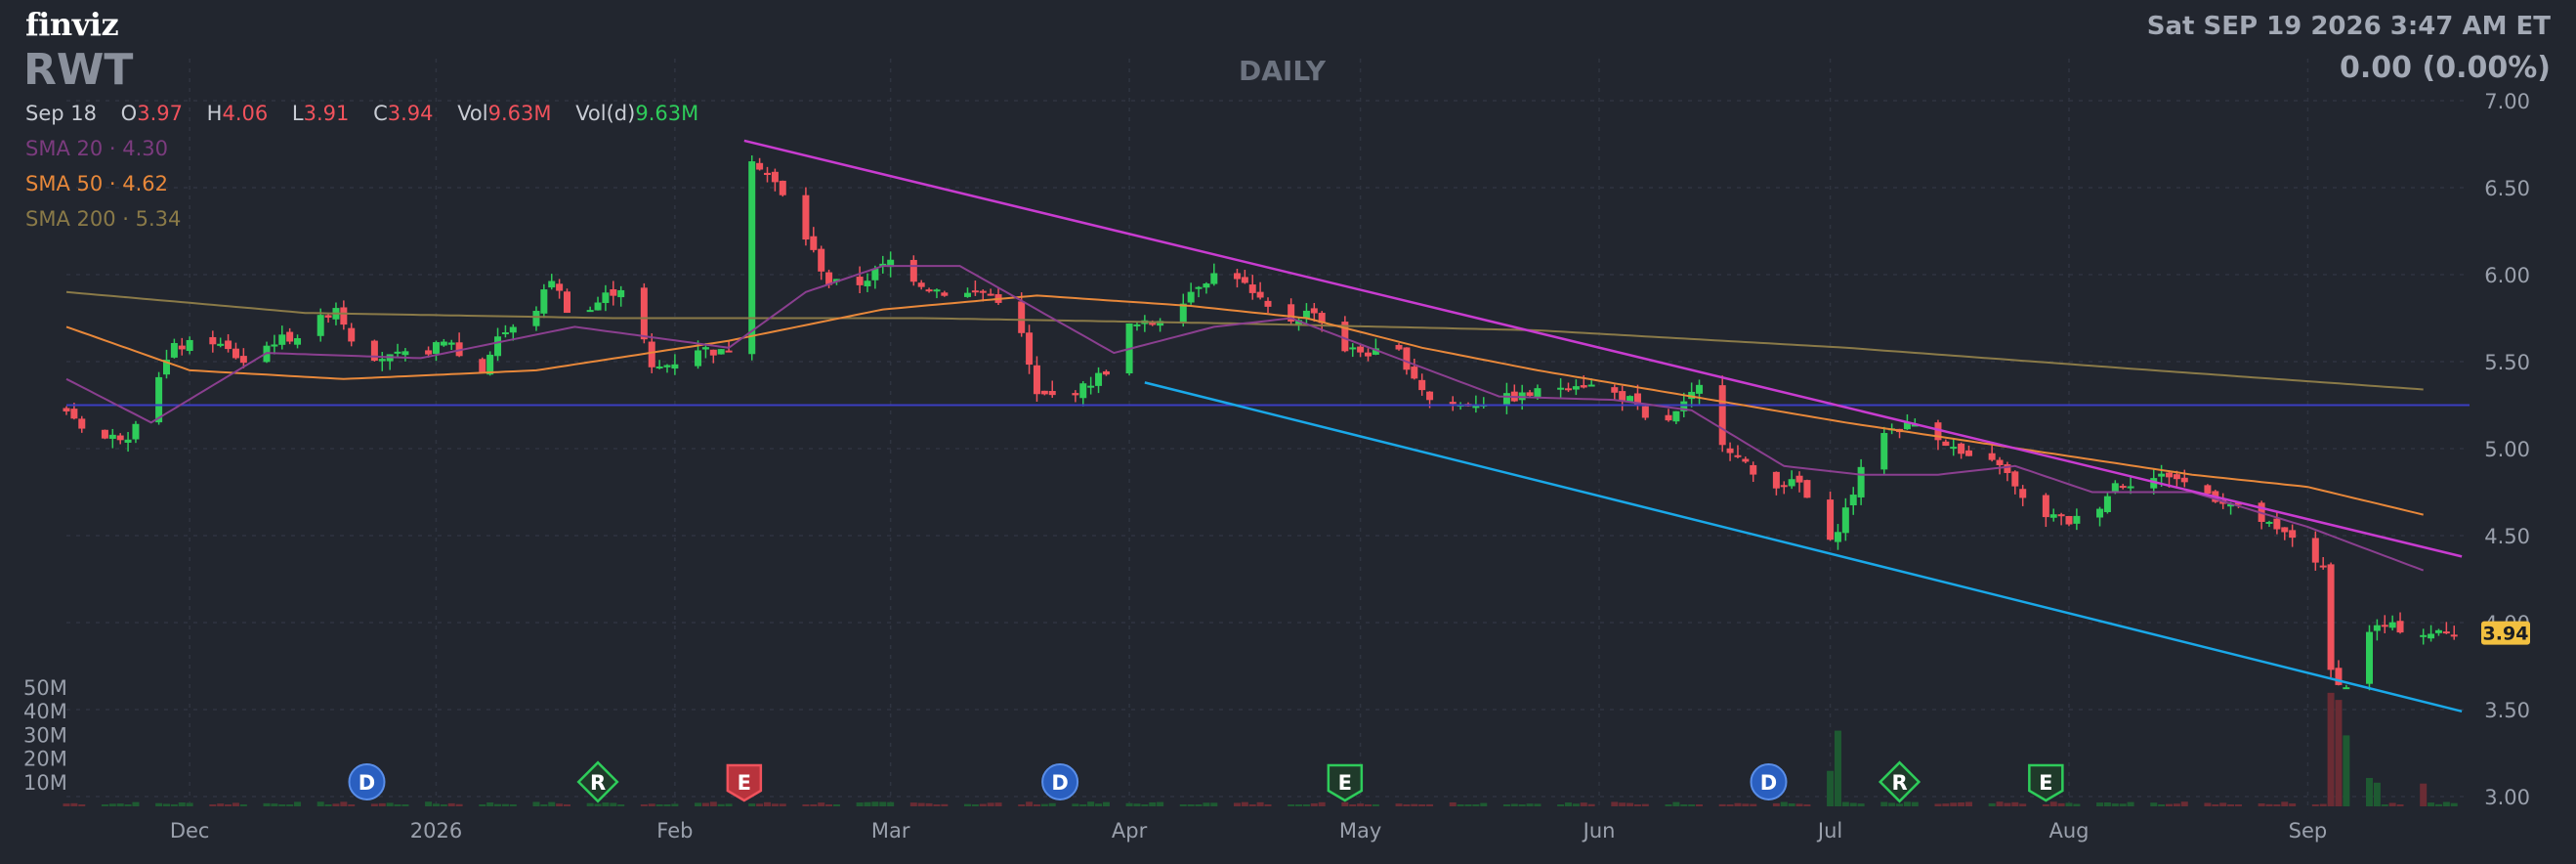  Describe the element at coordinates (1130, 830) in the screenshot. I see `x-tick-label: Apr` at that location.